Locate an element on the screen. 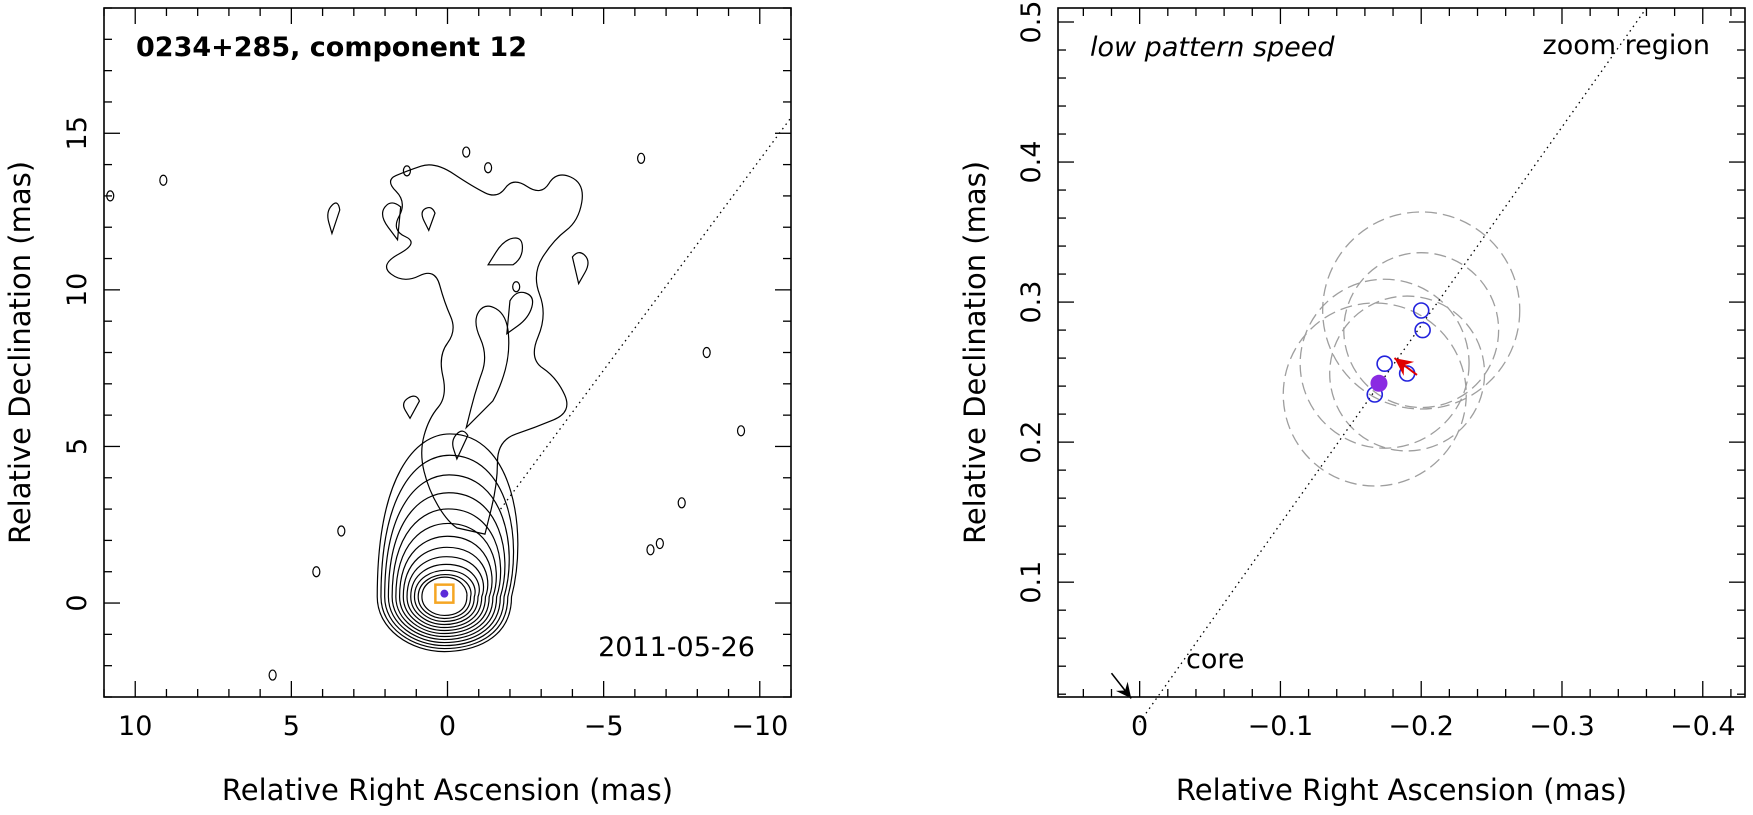 The width and height of the screenshot is (1753, 815). x-tick-label: −0.4 is located at coordinates (1703, 726).